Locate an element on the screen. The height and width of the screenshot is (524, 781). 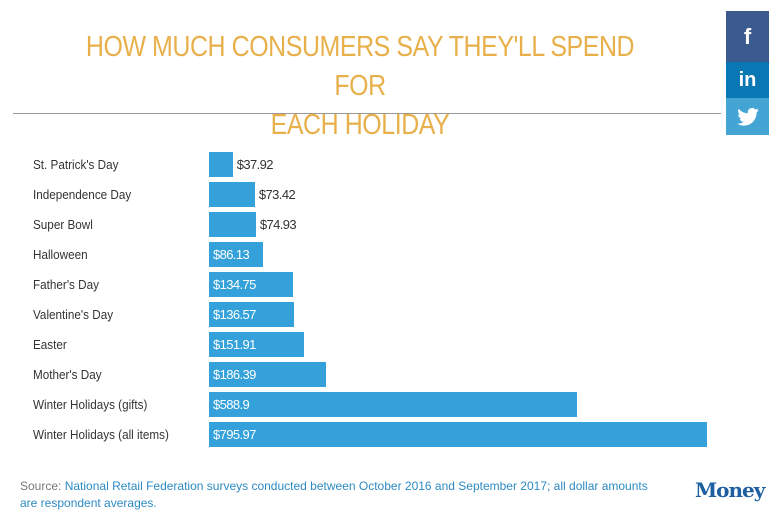
category-label: Valentine's Day is located at coordinates (73, 314).